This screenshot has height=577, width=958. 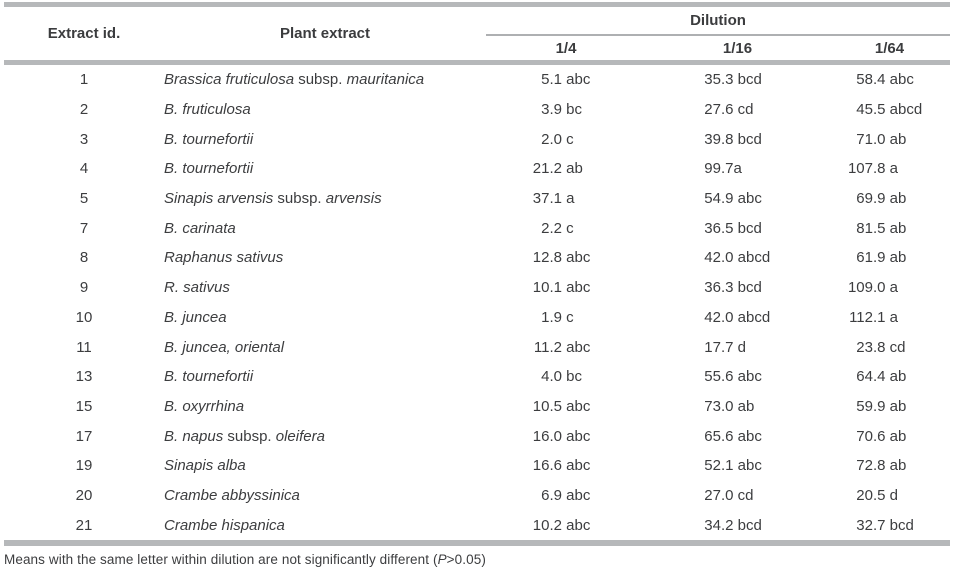 What do you see at coordinates (224, 258) in the screenshot?
I see `plant-name-segment: Raphanus sativus` at bounding box center [224, 258].